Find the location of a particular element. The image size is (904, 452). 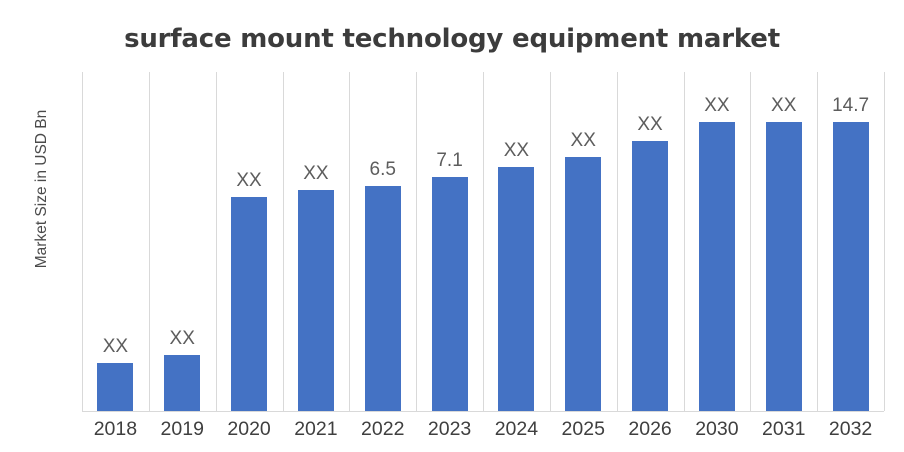

bar-value-label-2018: XX is located at coordinates (115, 346).